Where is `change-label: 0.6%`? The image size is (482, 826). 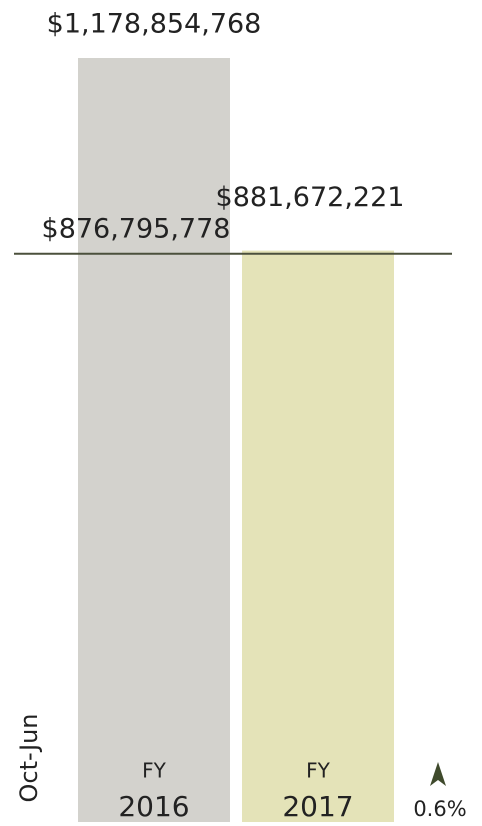
change-label: 0.6% is located at coordinates (439, 809).